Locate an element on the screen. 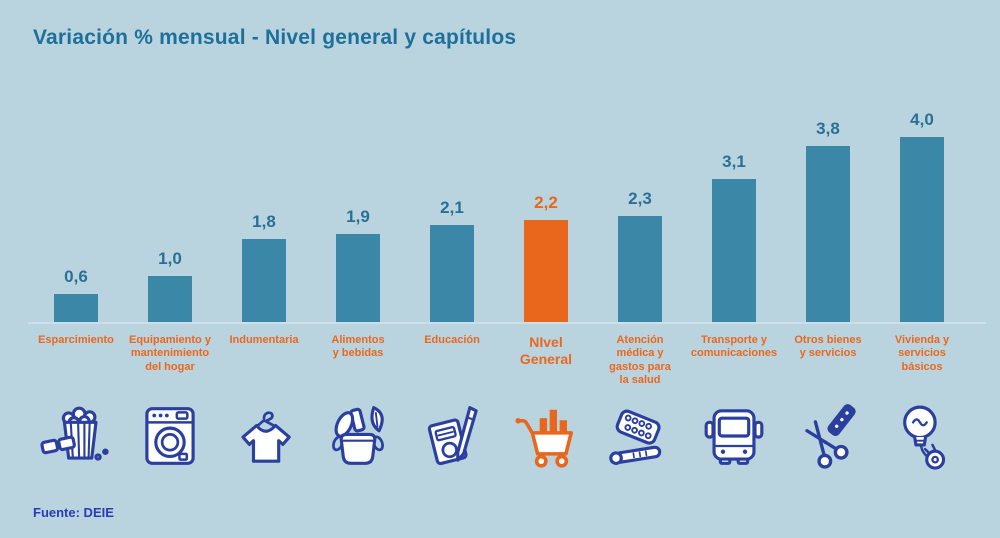 Image resolution: width=1000 pixels, height=538 pixels. source-note: Fuente: DEIE is located at coordinates (73, 512).